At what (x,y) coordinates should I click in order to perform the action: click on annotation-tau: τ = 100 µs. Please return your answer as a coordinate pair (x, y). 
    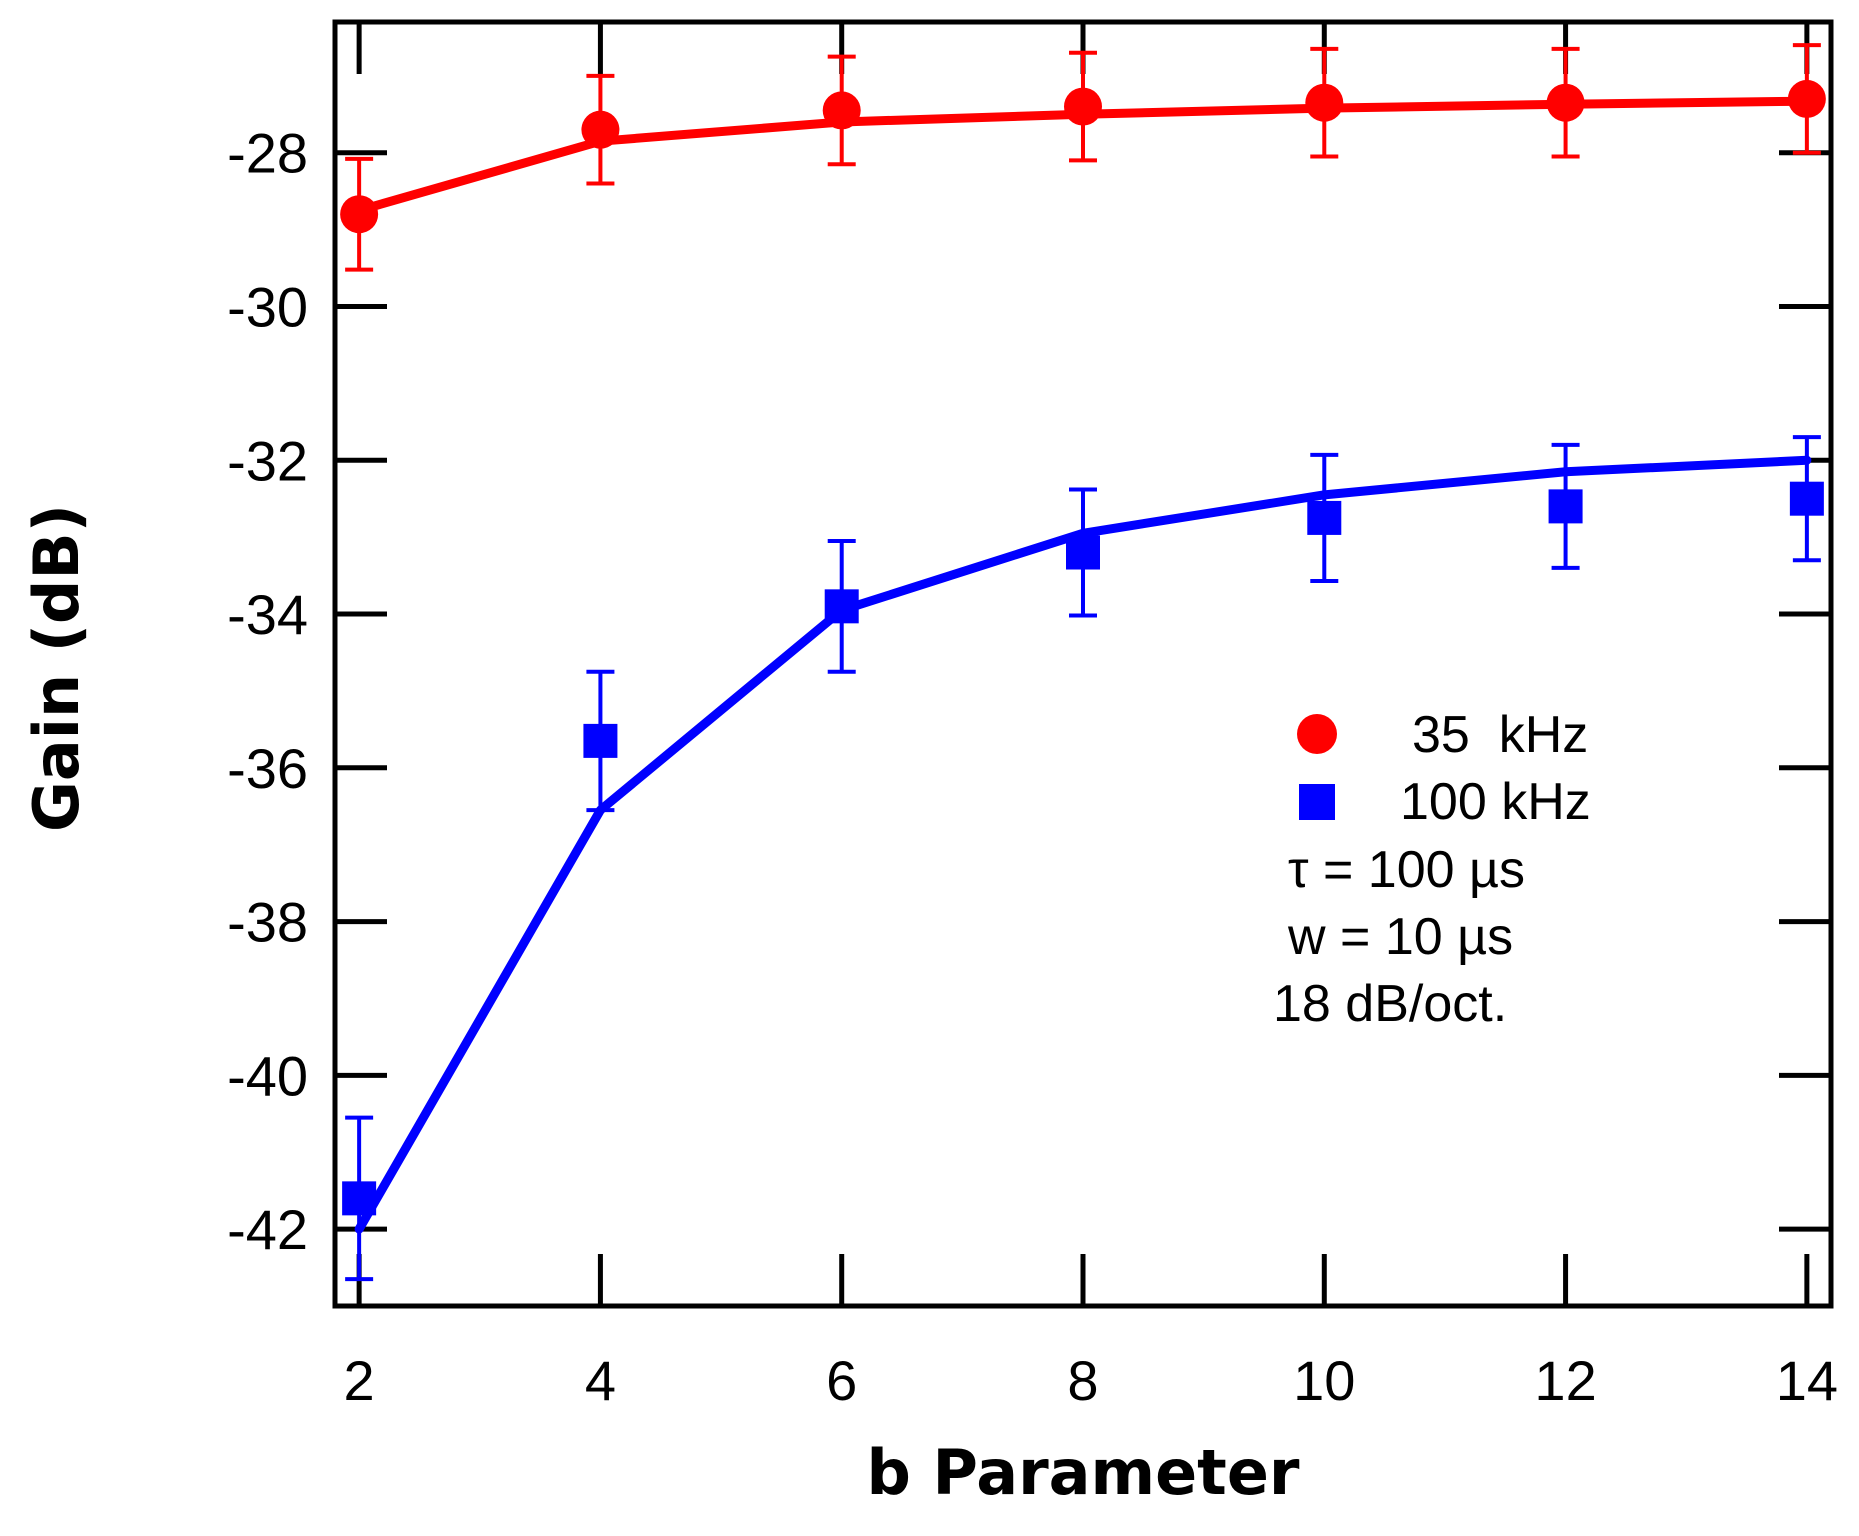
    Looking at the image, I should click on (1406, 870).